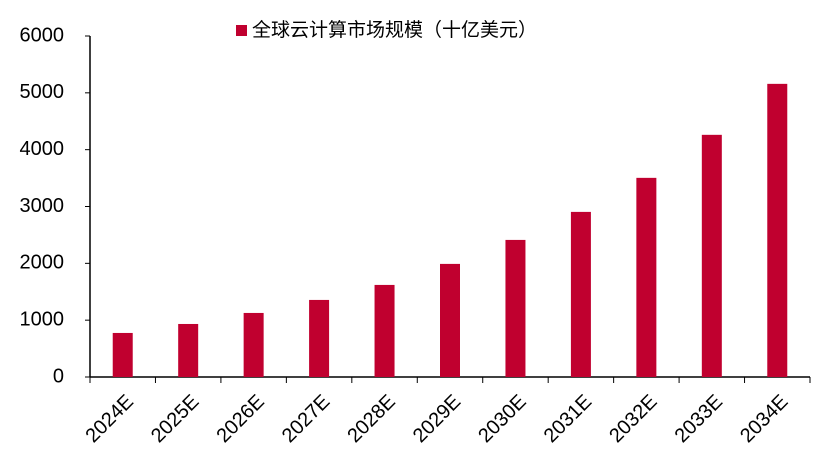 This screenshot has height=462, width=820. I want to click on x-tick-label: 2028E, so click(371, 419).